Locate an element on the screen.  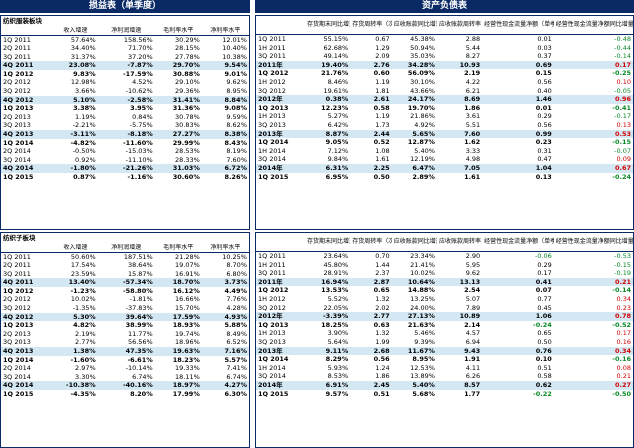
value-cell: 0.37 is located at coordinates (544, 56).